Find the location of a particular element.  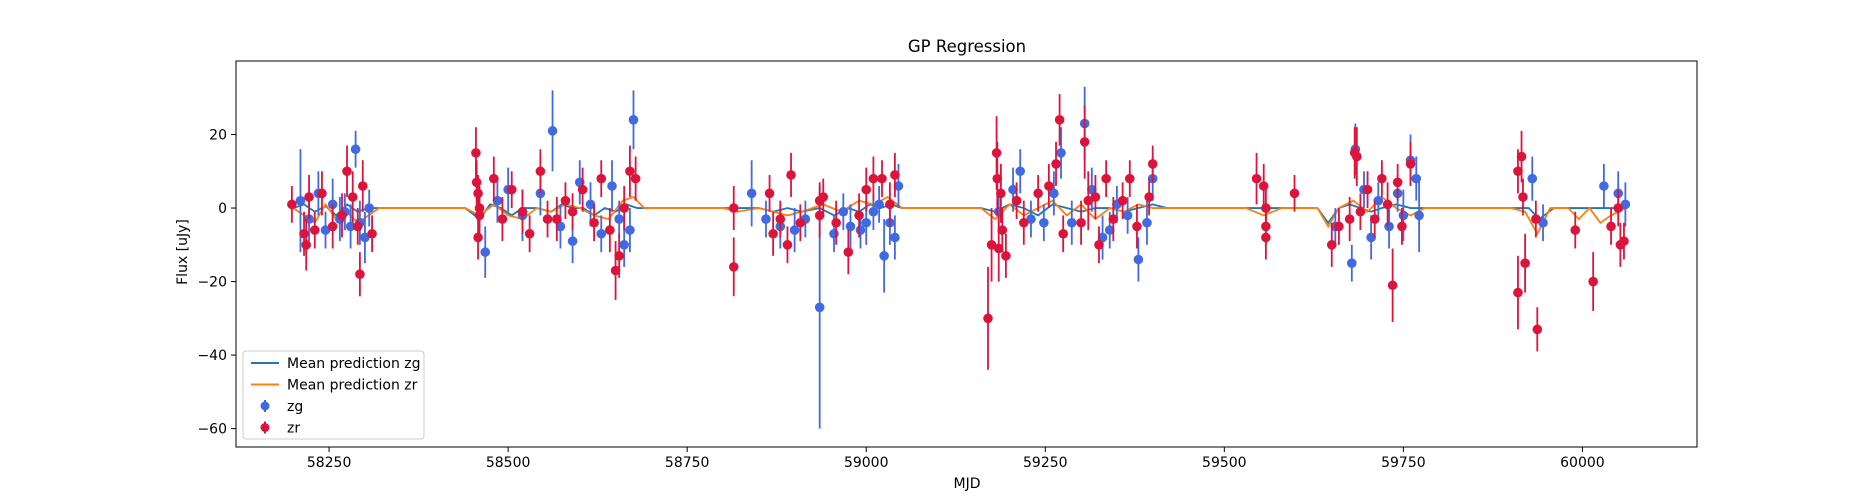

x-tick-label: 59000 is located at coordinates (866, 463).